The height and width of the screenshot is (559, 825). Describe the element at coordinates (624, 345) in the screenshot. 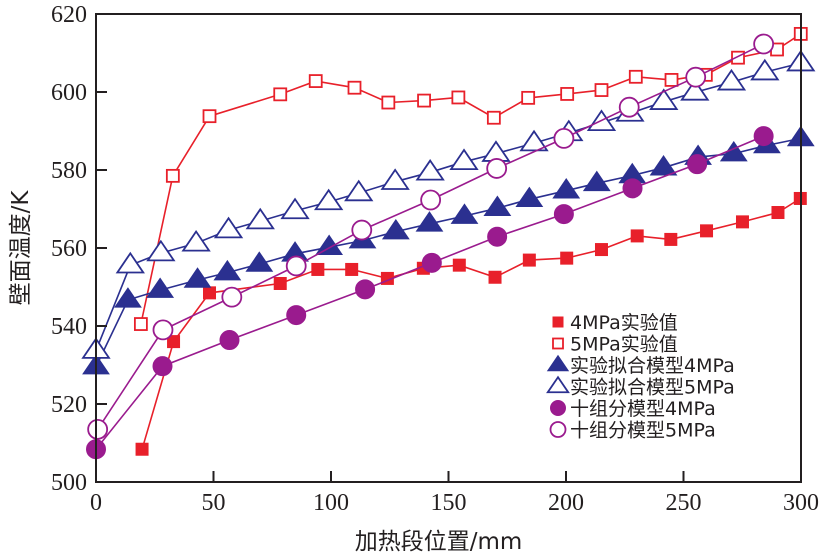

I see `legend-label: 5MPa实验值` at that location.